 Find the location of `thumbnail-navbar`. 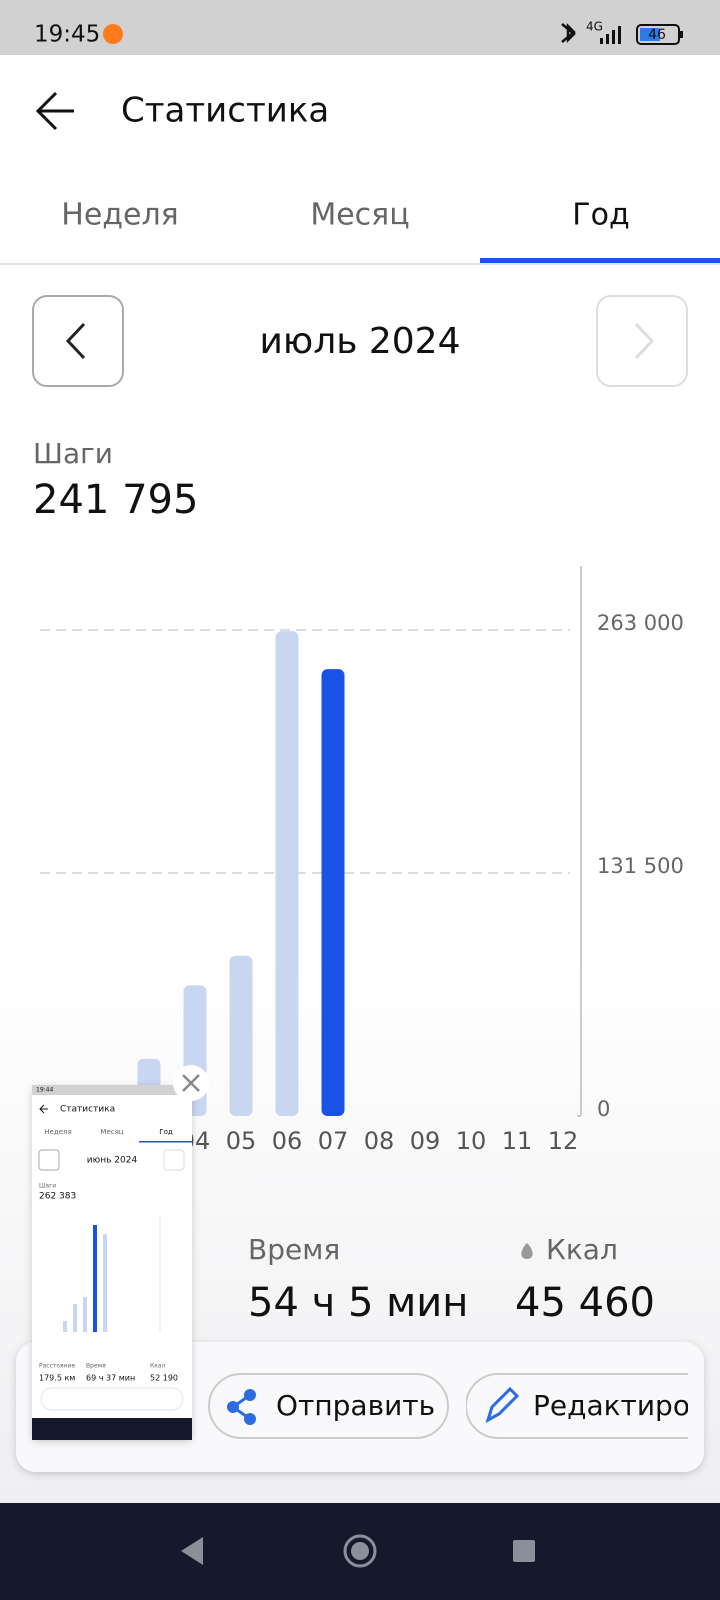

thumbnail-navbar is located at coordinates (112, 1429).